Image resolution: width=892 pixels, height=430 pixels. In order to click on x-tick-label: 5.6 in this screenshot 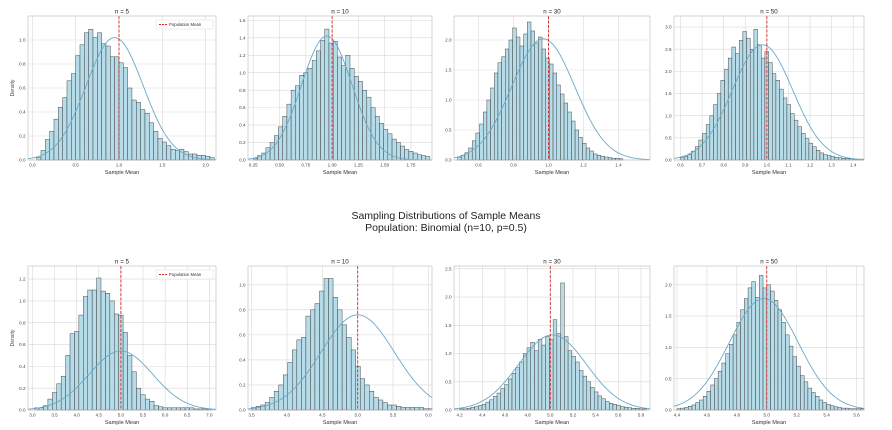, I will do `click(856, 415)`.